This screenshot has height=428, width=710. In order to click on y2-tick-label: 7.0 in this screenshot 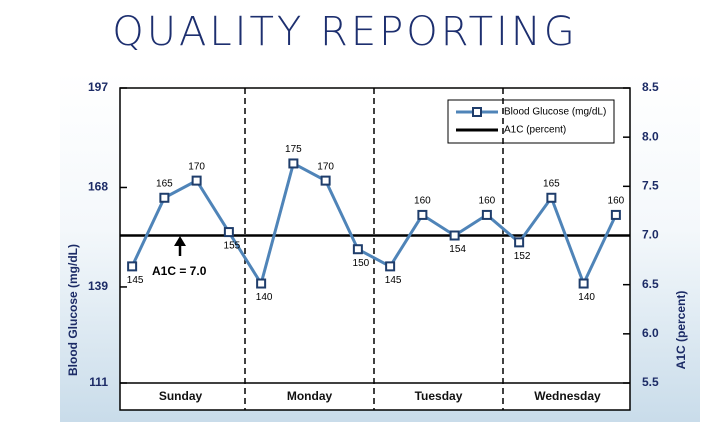, I will do `click(650, 235)`.